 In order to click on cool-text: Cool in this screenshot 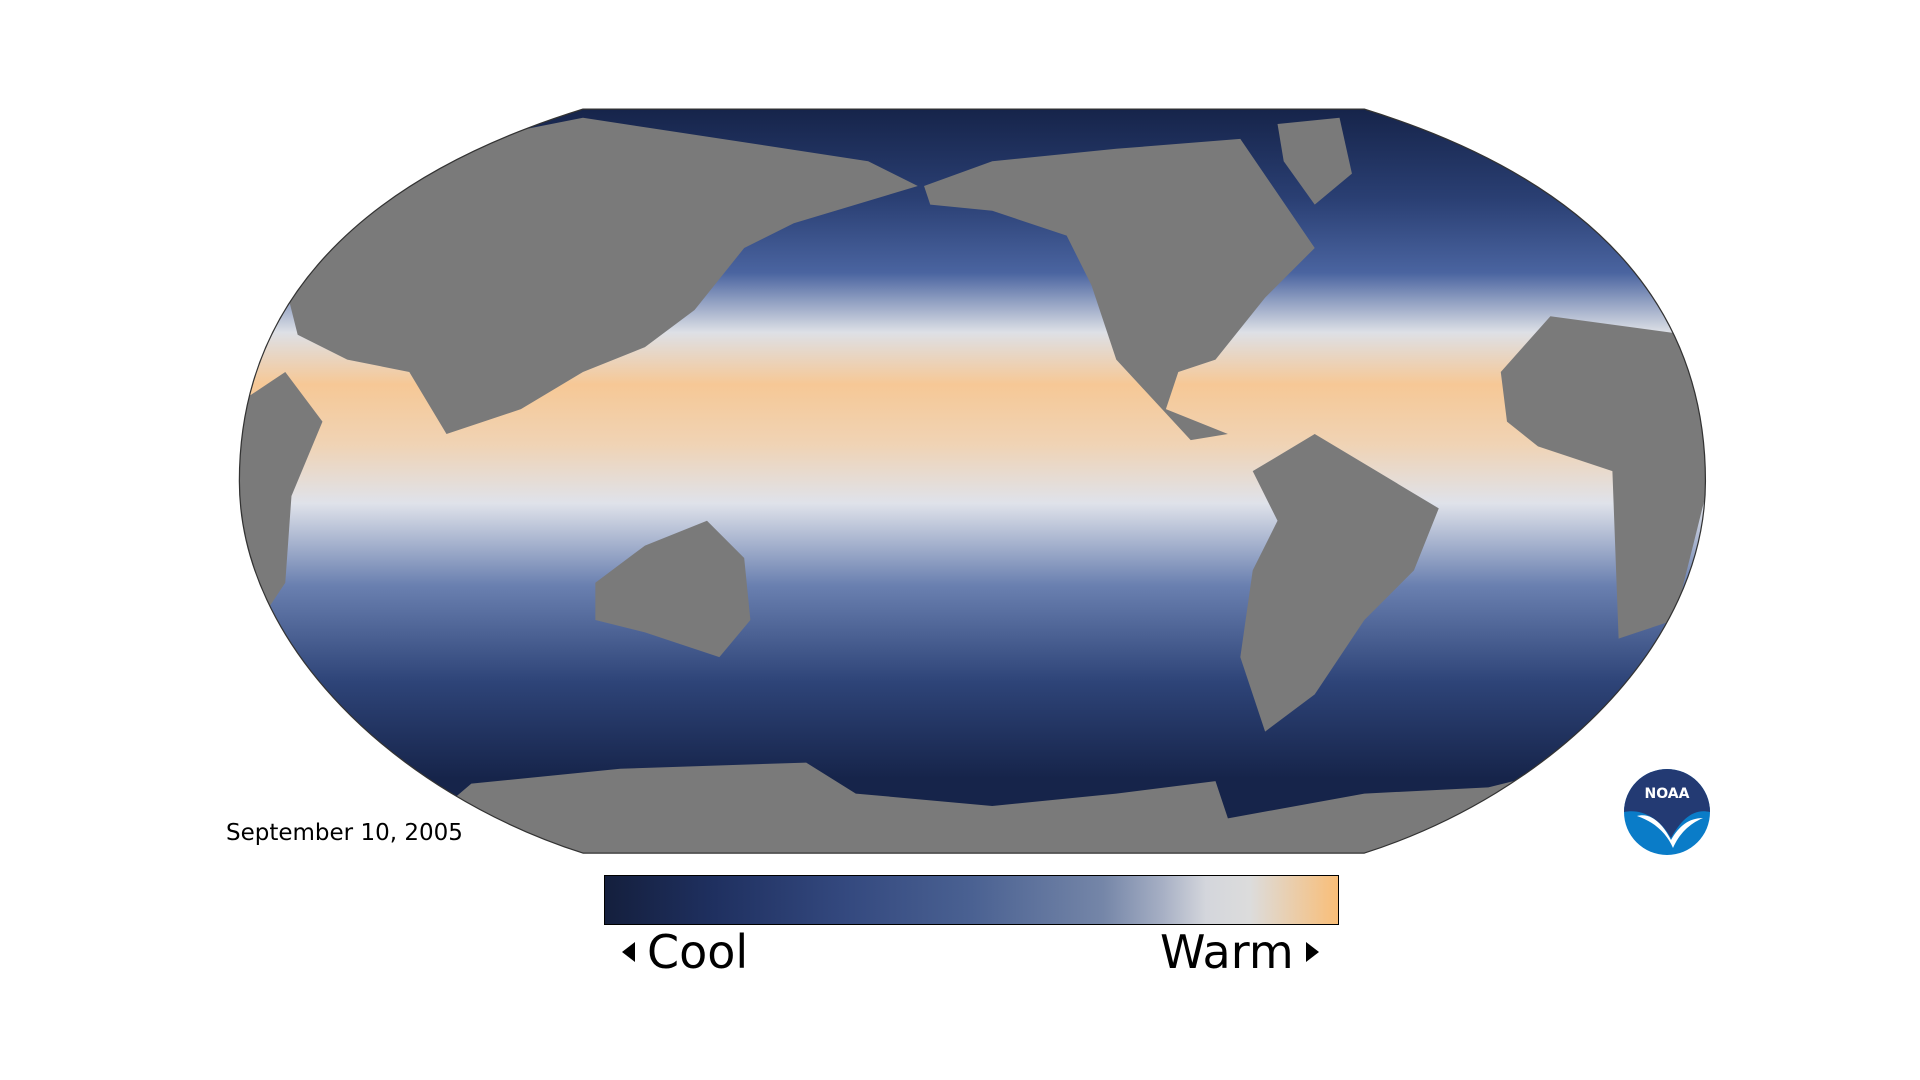, I will do `click(698, 952)`.